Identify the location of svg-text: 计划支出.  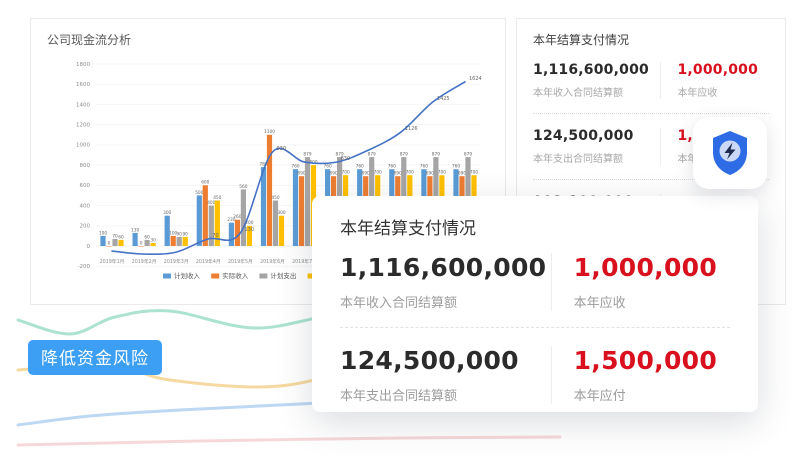
(283, 275).